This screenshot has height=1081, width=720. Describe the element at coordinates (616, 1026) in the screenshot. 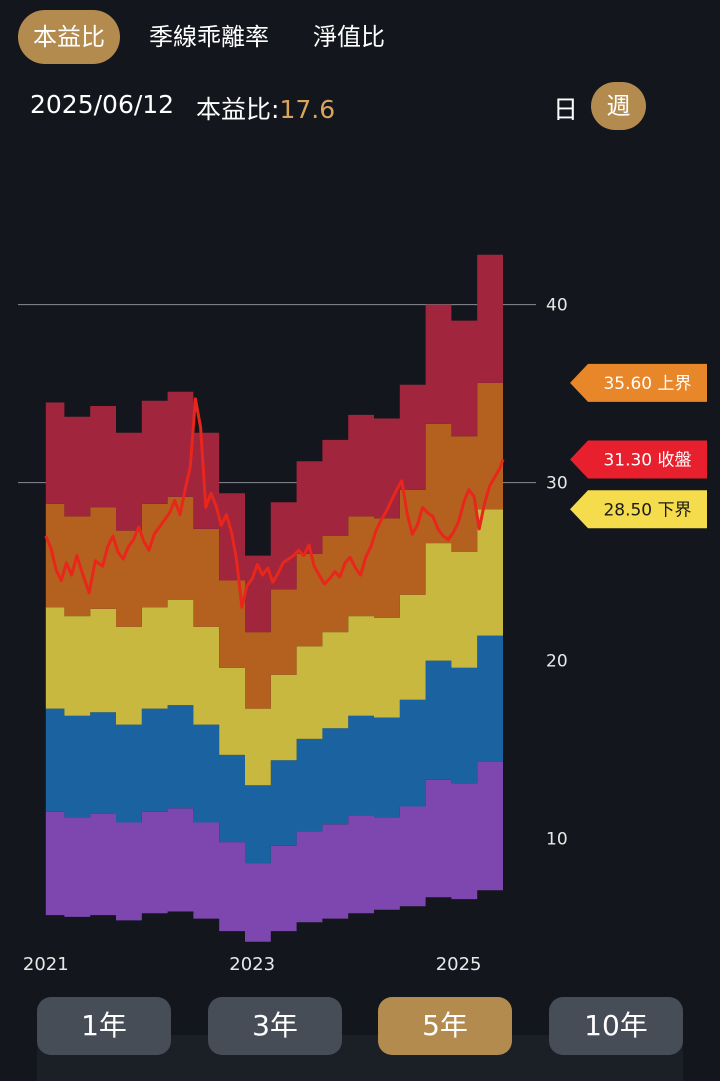

I see `range-10y-button: 10年` at that location.